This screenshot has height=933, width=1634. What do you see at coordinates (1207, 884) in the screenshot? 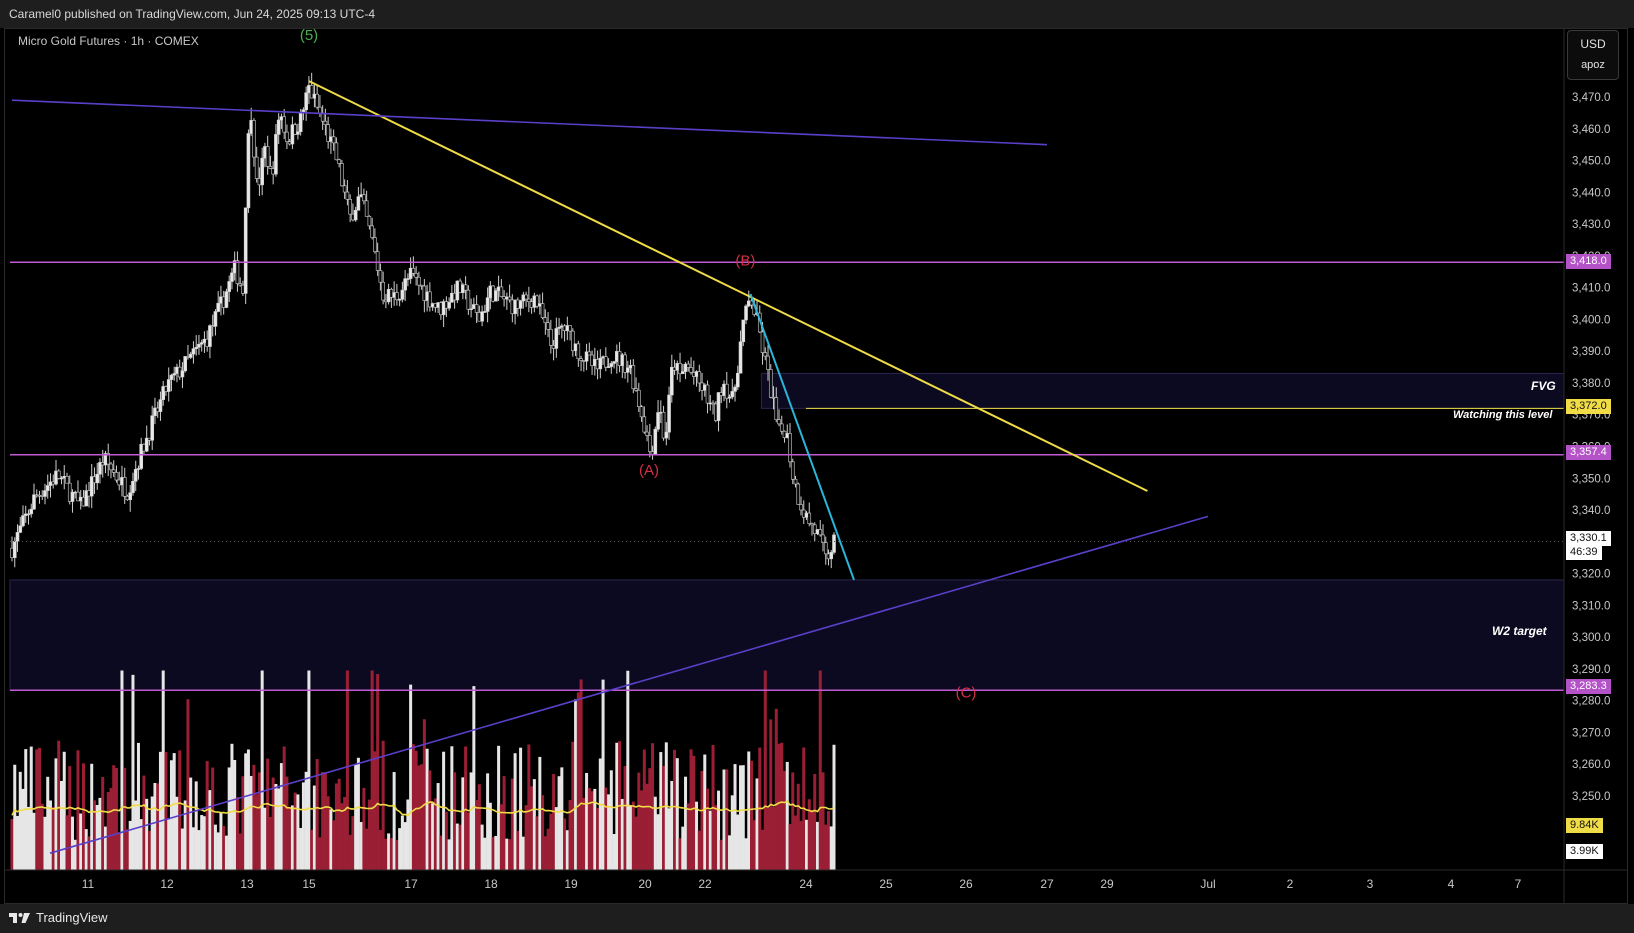
I see `x-tick-label: Jul` at bounding box center [1207, 884].